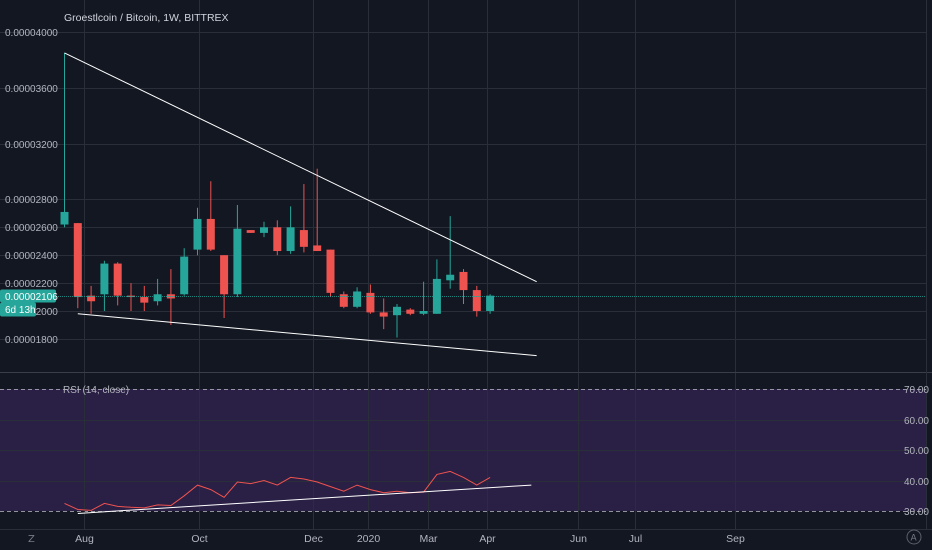 This screenshot has width=932, height=550. What do you see at coordinates (428, 539) in the screenshot?
I see `time-tick-label: Mar` at bounding box center [428, 539].